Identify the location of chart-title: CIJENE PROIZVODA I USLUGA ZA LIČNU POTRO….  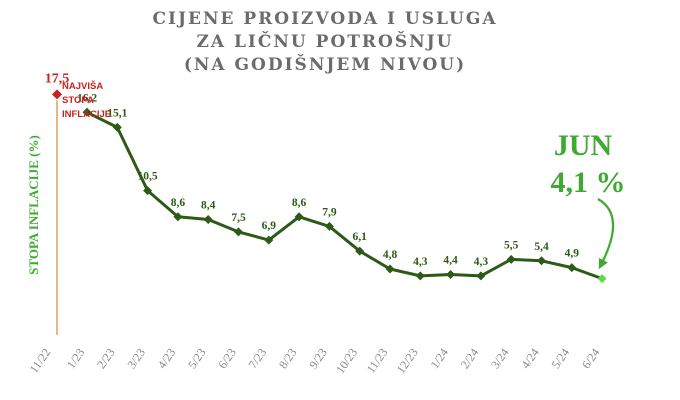
(325, 42).